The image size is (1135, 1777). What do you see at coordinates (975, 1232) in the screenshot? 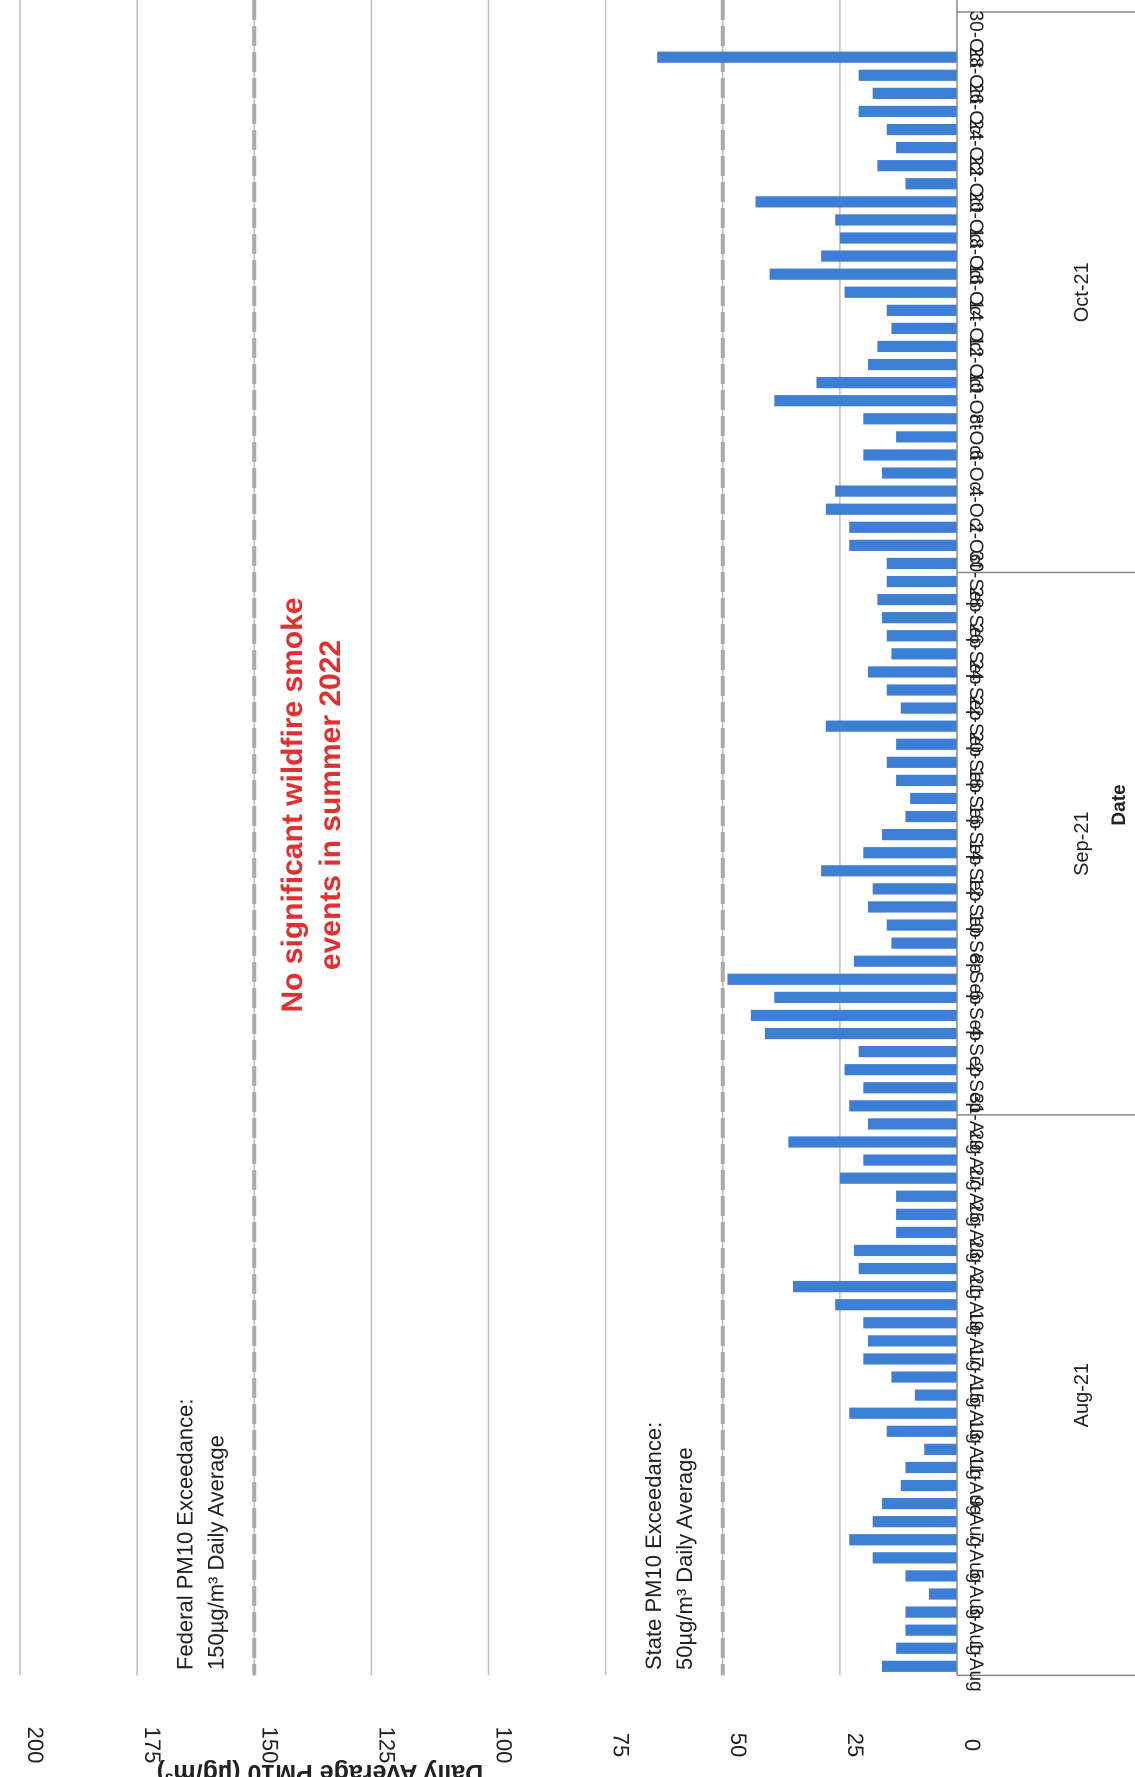
I see `date-tick-label: 25-Aug` at bounding box center [975, 1232].